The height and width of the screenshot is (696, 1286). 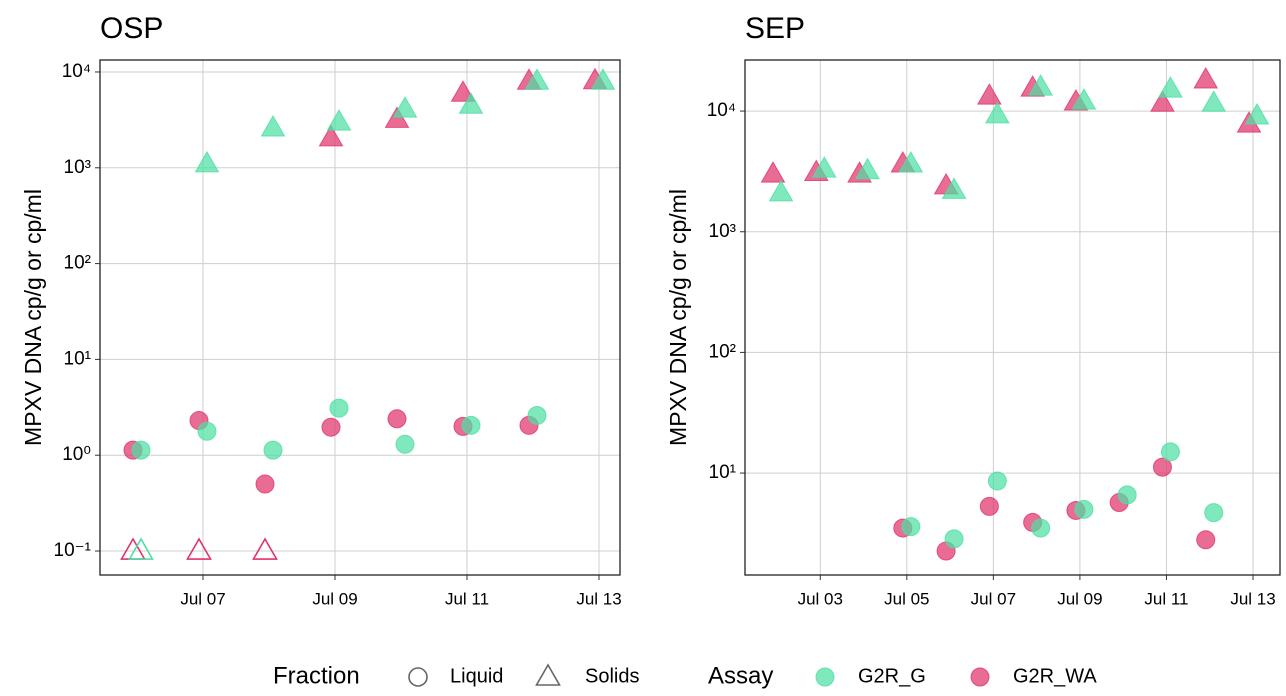 I want to click on legend-label: Solids, so click(x=612, y=676).